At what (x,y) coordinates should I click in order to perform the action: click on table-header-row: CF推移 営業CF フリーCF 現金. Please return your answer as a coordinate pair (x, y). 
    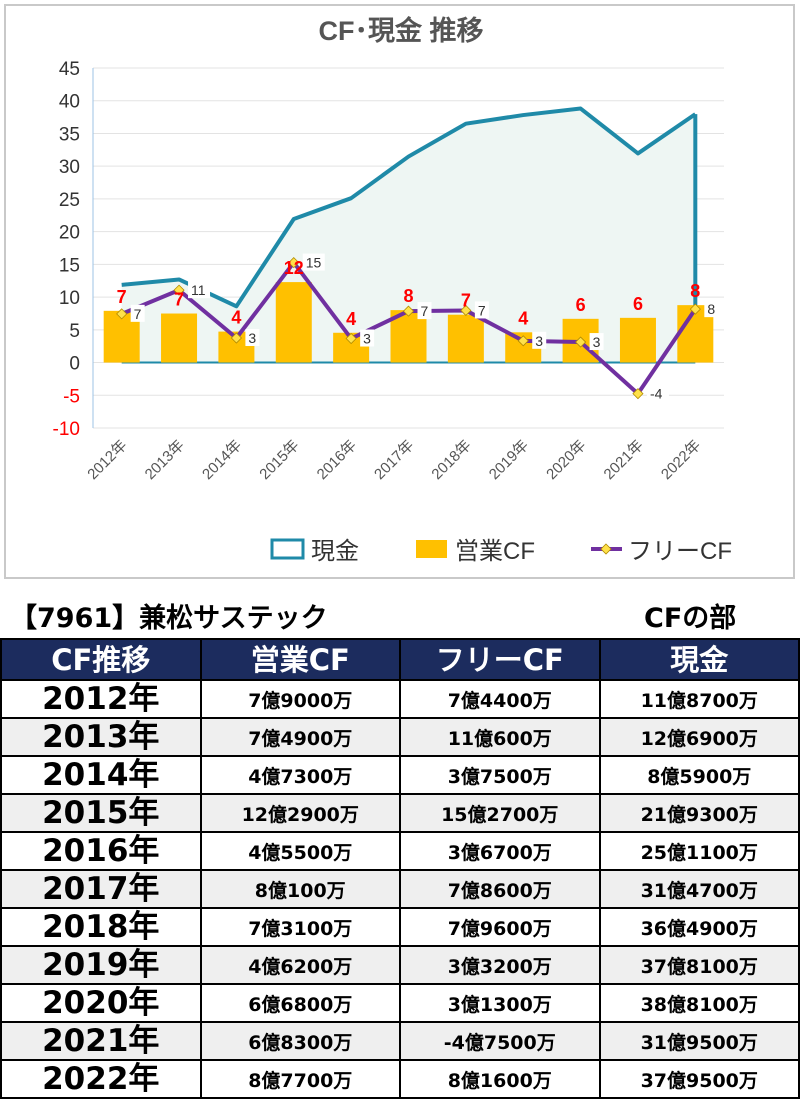
    Looking at the image, I should click on (400, 659).